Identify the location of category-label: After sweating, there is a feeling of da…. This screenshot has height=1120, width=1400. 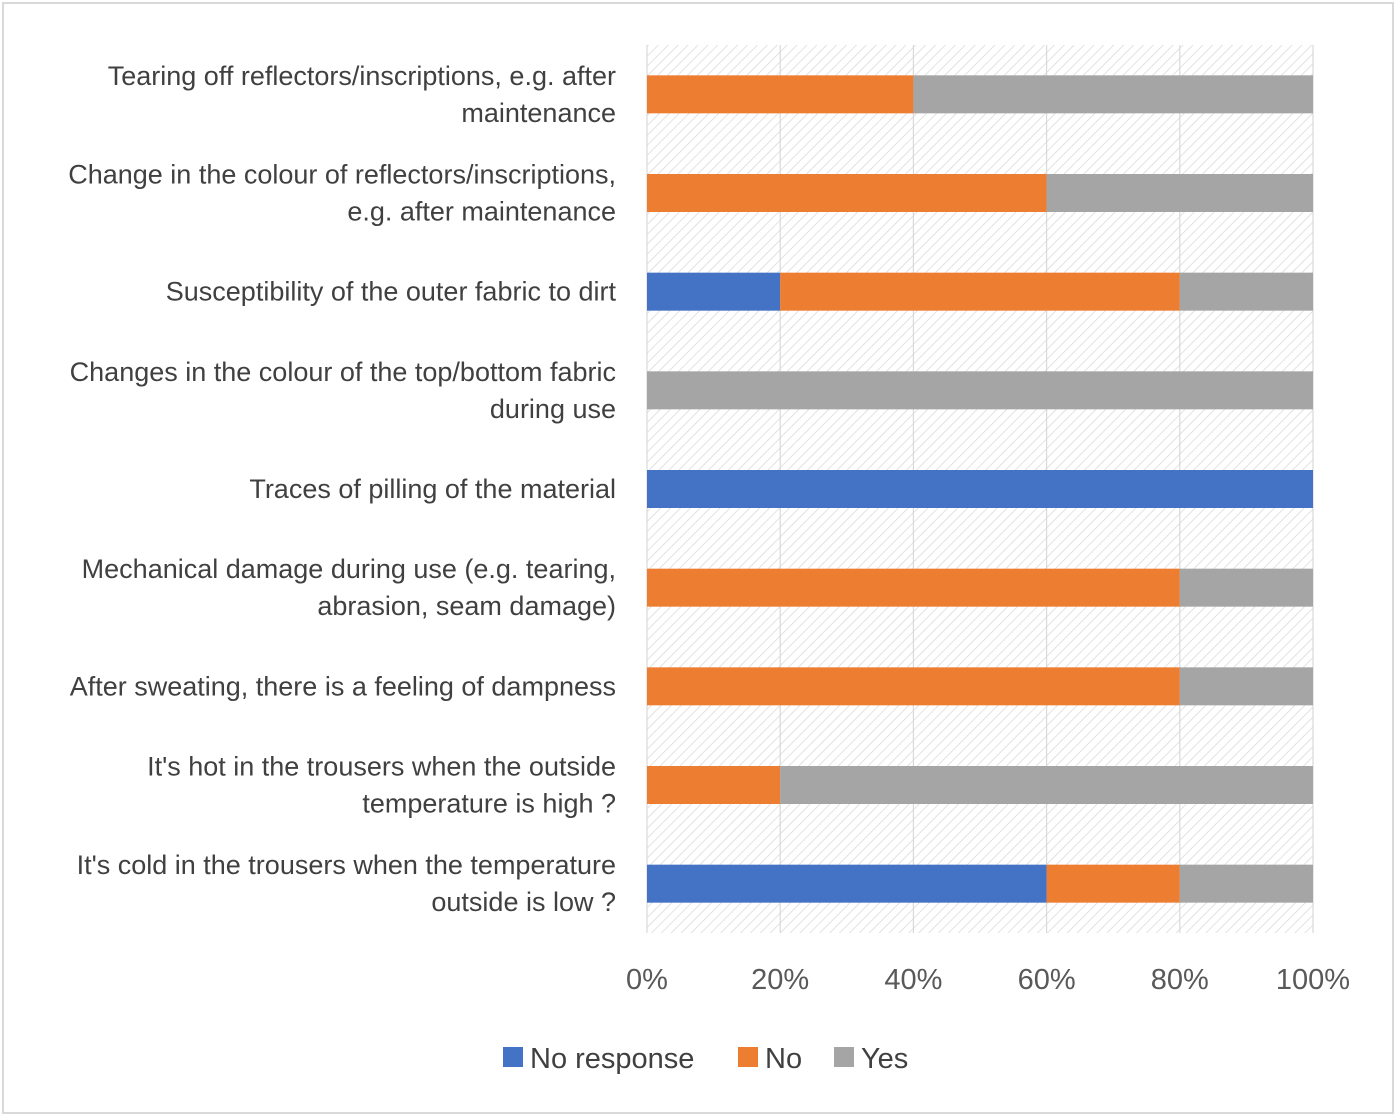
(343, 686).